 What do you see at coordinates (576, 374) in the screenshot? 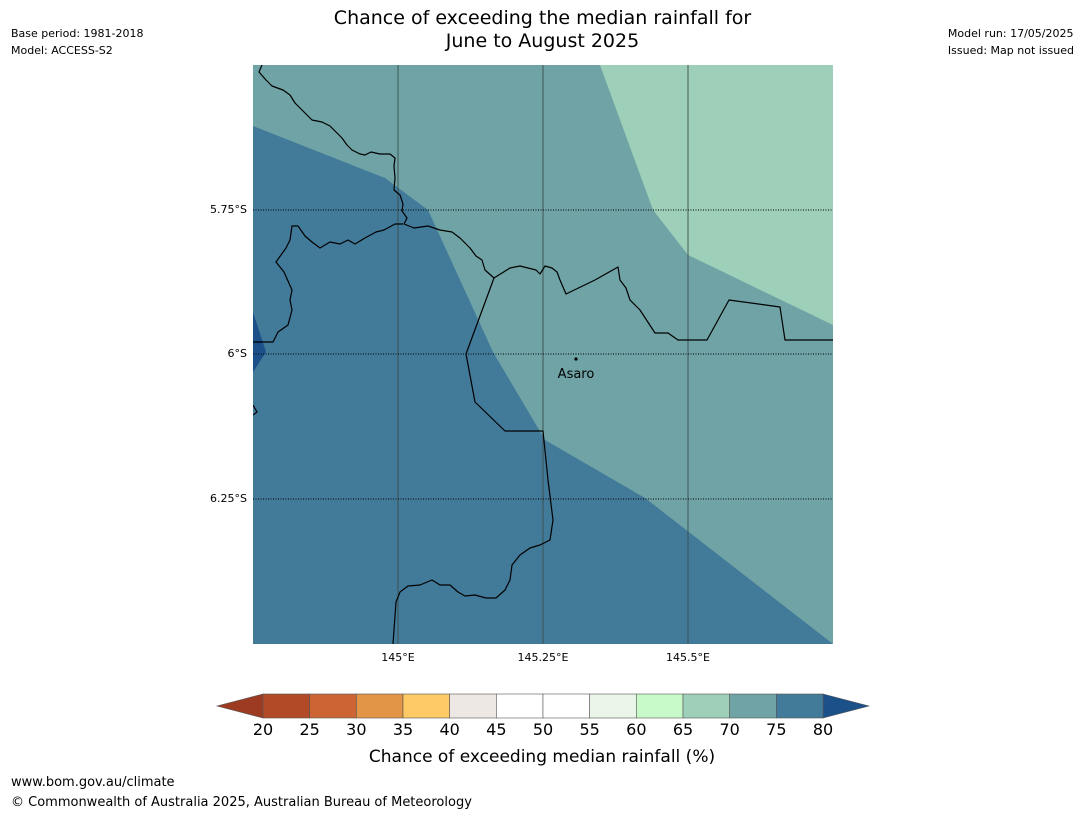
I see `asaro-label: Asaro` at bounding box center [576, 374].